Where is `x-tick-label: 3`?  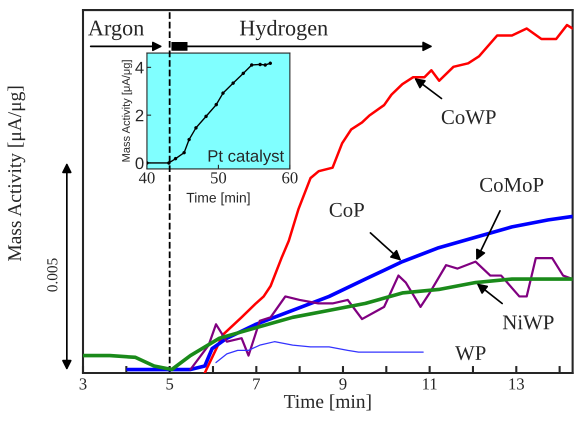 x-tick-label: 3 is located at coordinates (83, 384).